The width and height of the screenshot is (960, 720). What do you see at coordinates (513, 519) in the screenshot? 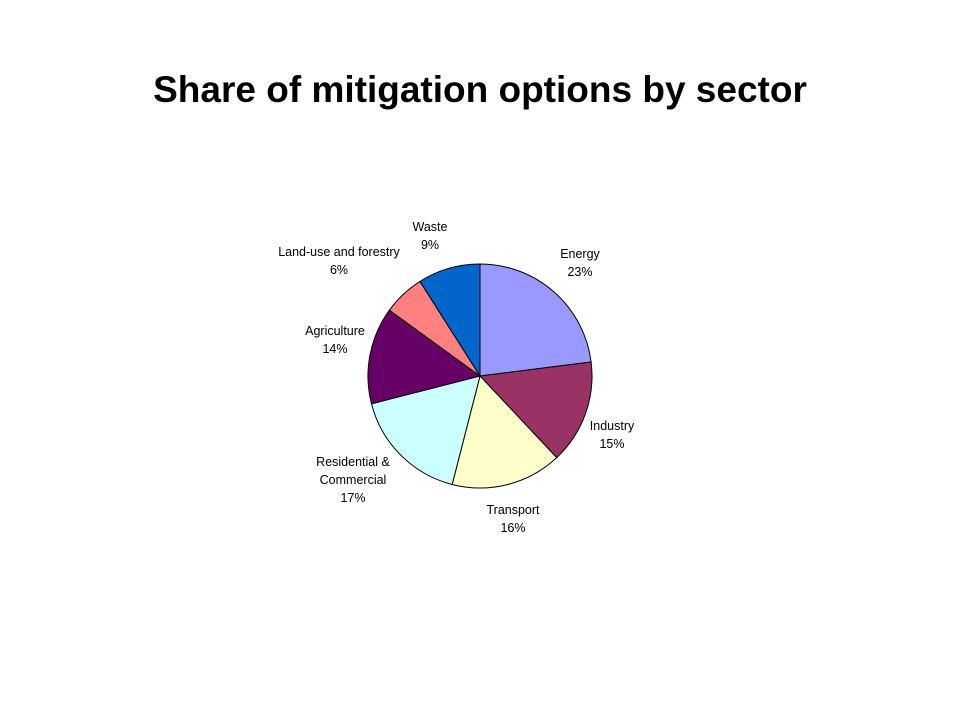
I see `slice-label-transport: Transport 16%` at bounding box center [513, 519].